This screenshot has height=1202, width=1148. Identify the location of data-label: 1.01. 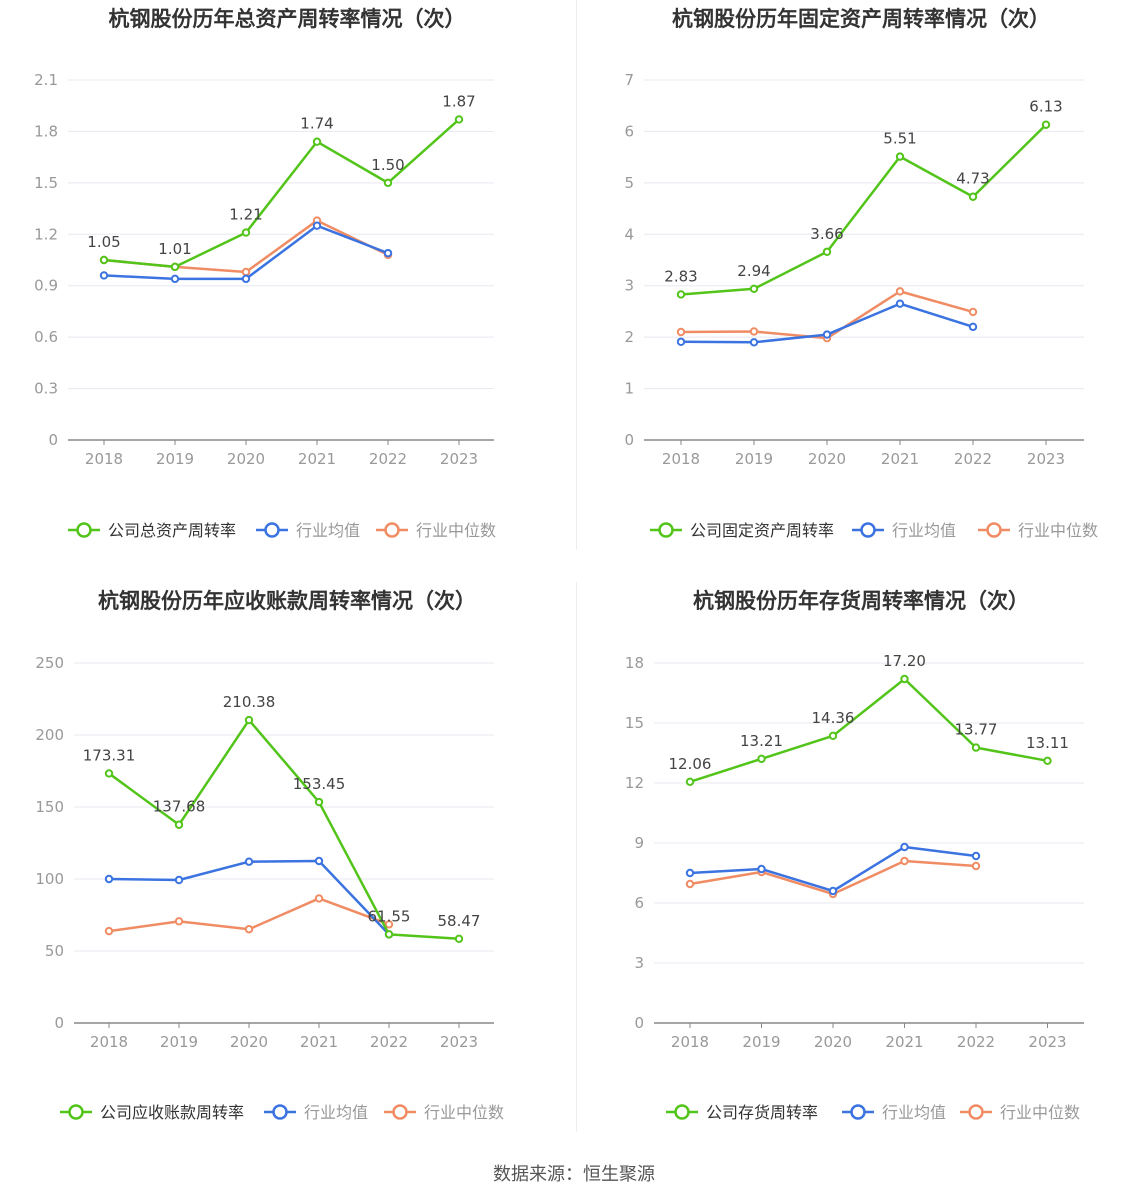
(174, 249).